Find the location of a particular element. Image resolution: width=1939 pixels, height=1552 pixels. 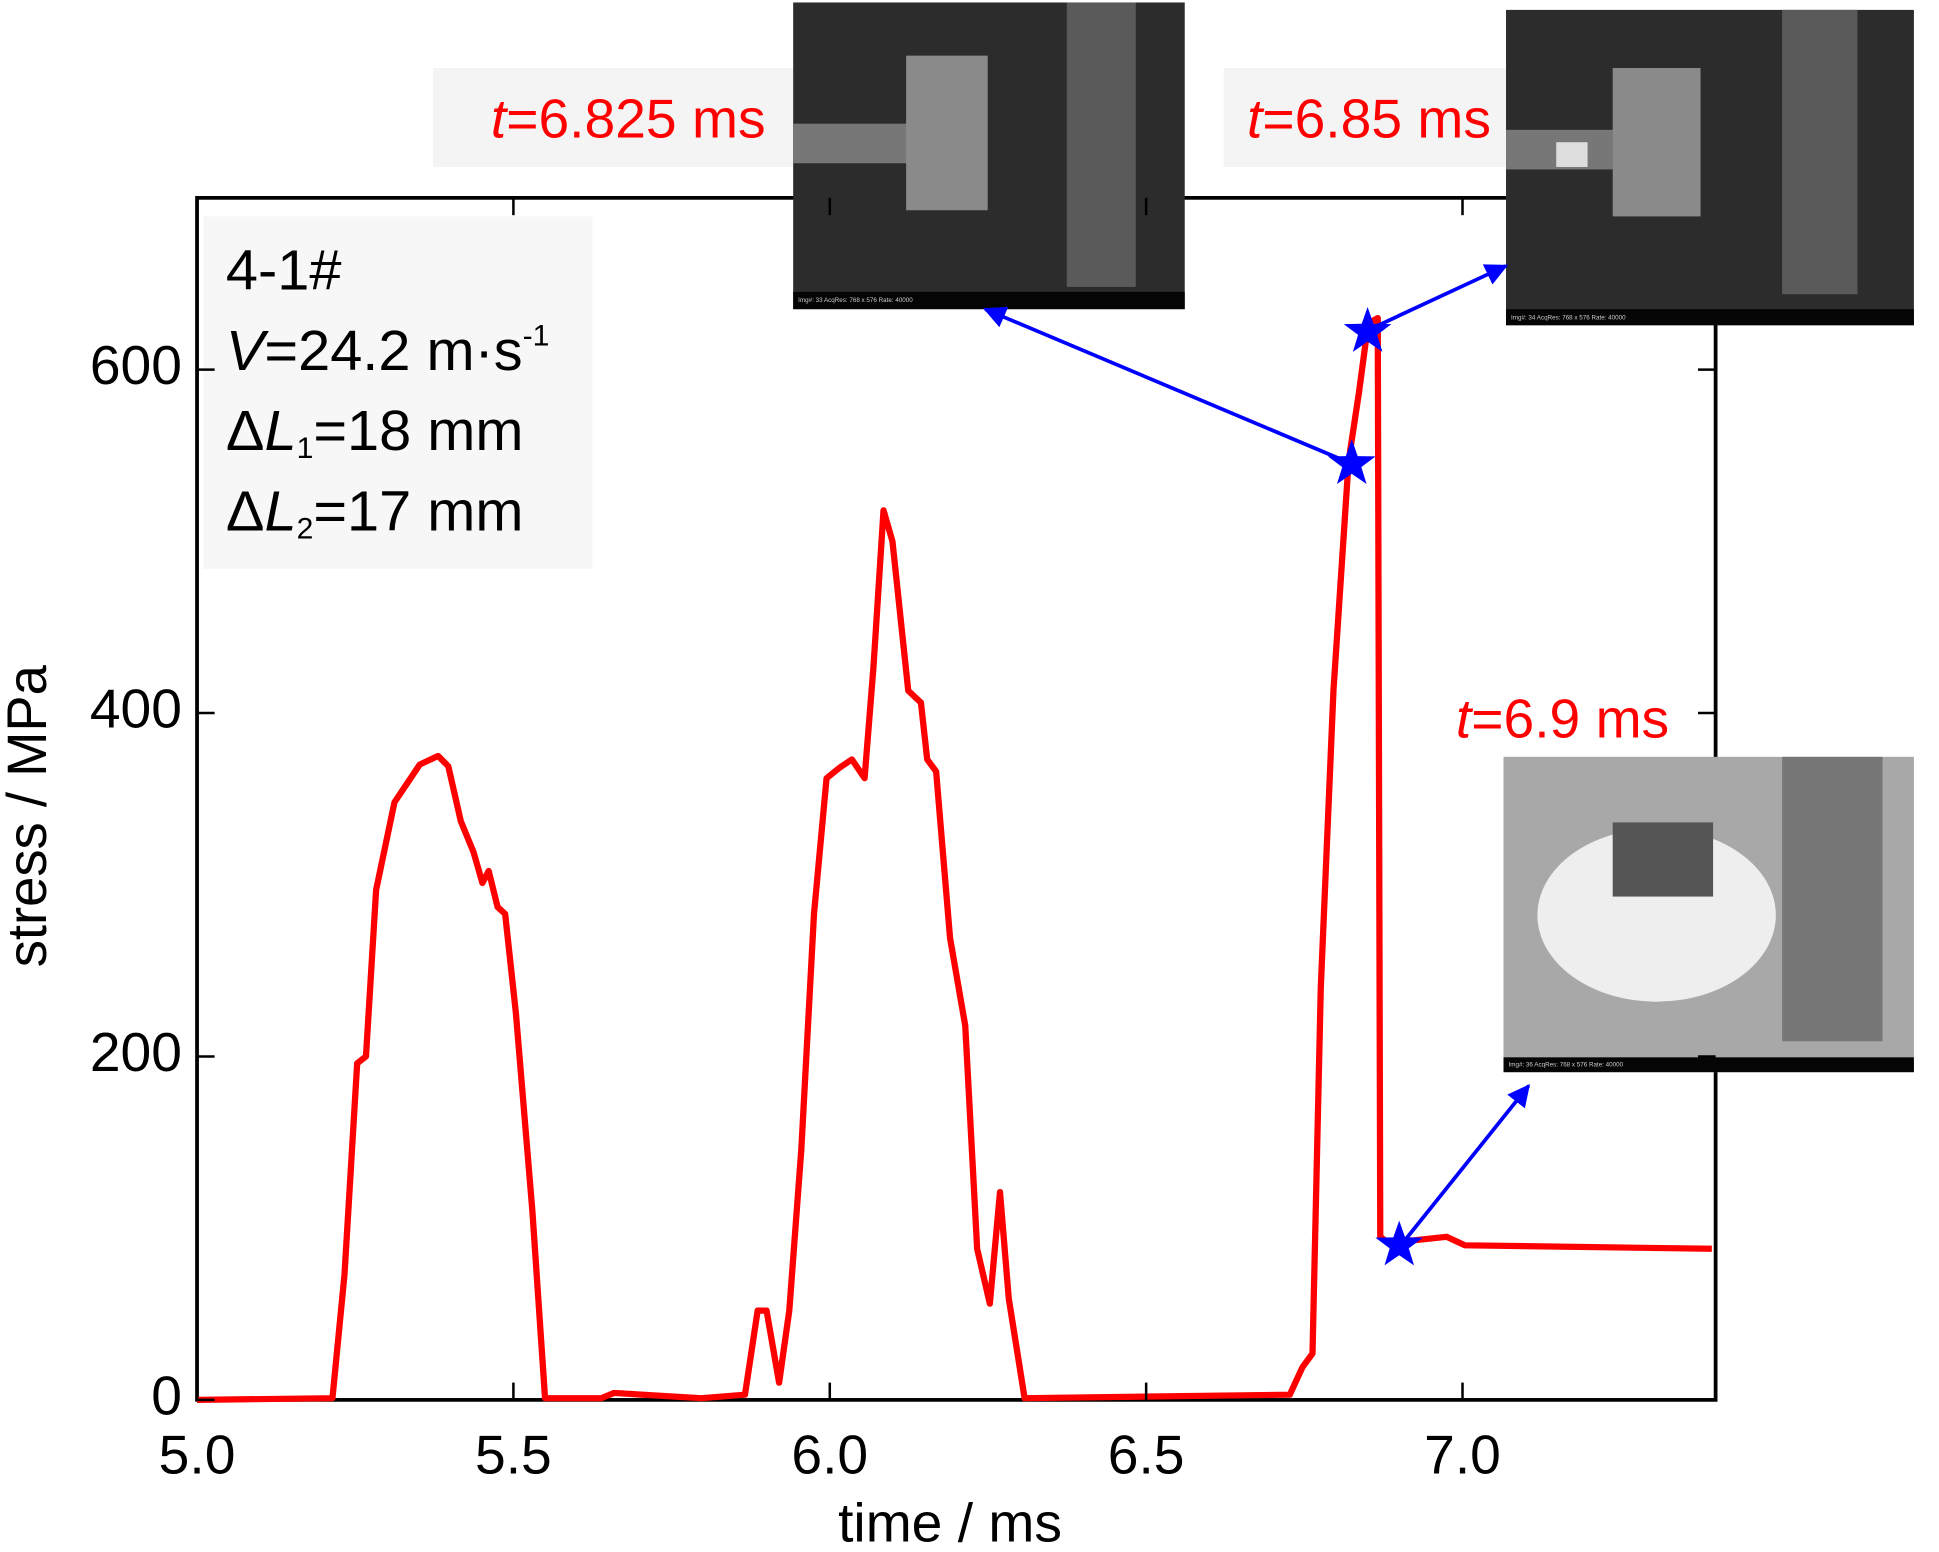

time-label: t=6.85 ms is located at coordinates (1369, 119).